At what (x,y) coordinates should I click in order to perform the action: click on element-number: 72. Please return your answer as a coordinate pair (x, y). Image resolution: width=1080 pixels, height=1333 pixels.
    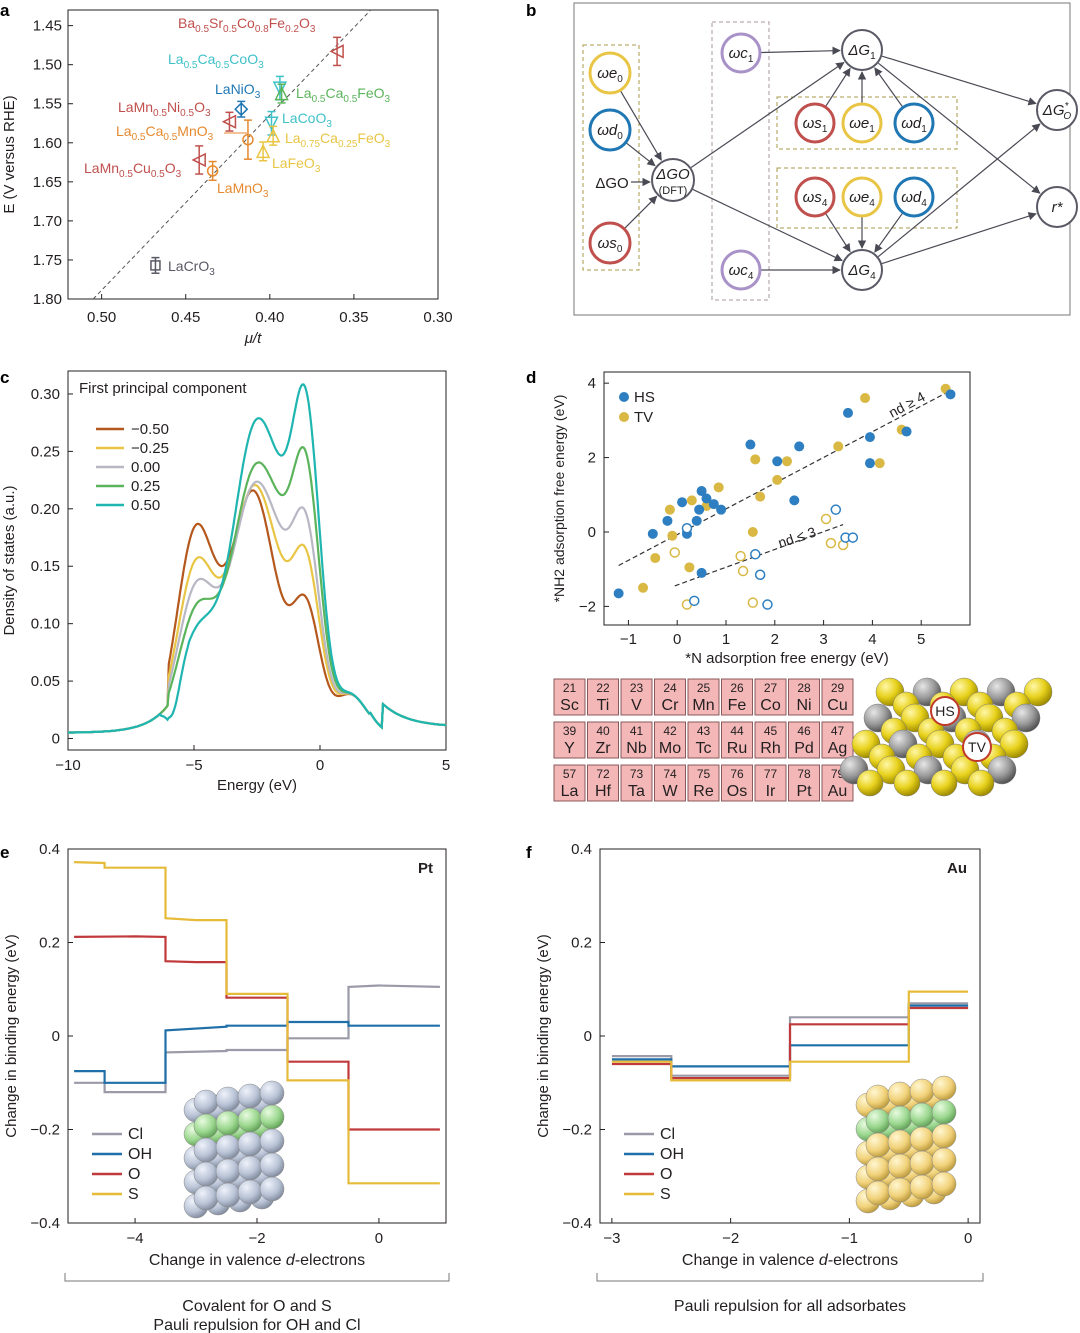
    Looking at the image, I should click on (603, 774).